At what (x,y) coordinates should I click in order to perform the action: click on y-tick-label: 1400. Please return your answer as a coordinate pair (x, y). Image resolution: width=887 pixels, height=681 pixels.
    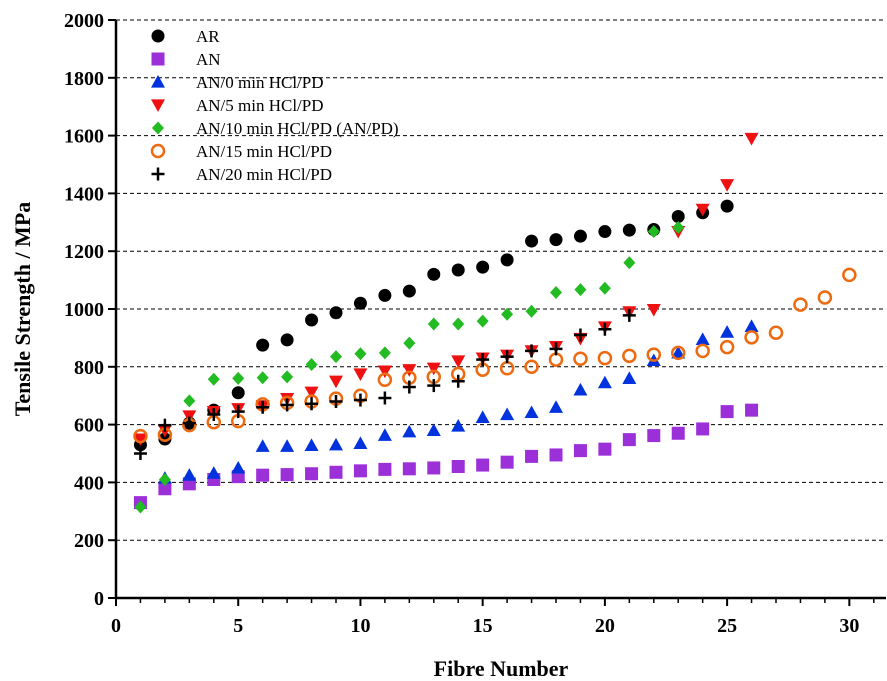
    Looking at the image, I should click on (84, 194).